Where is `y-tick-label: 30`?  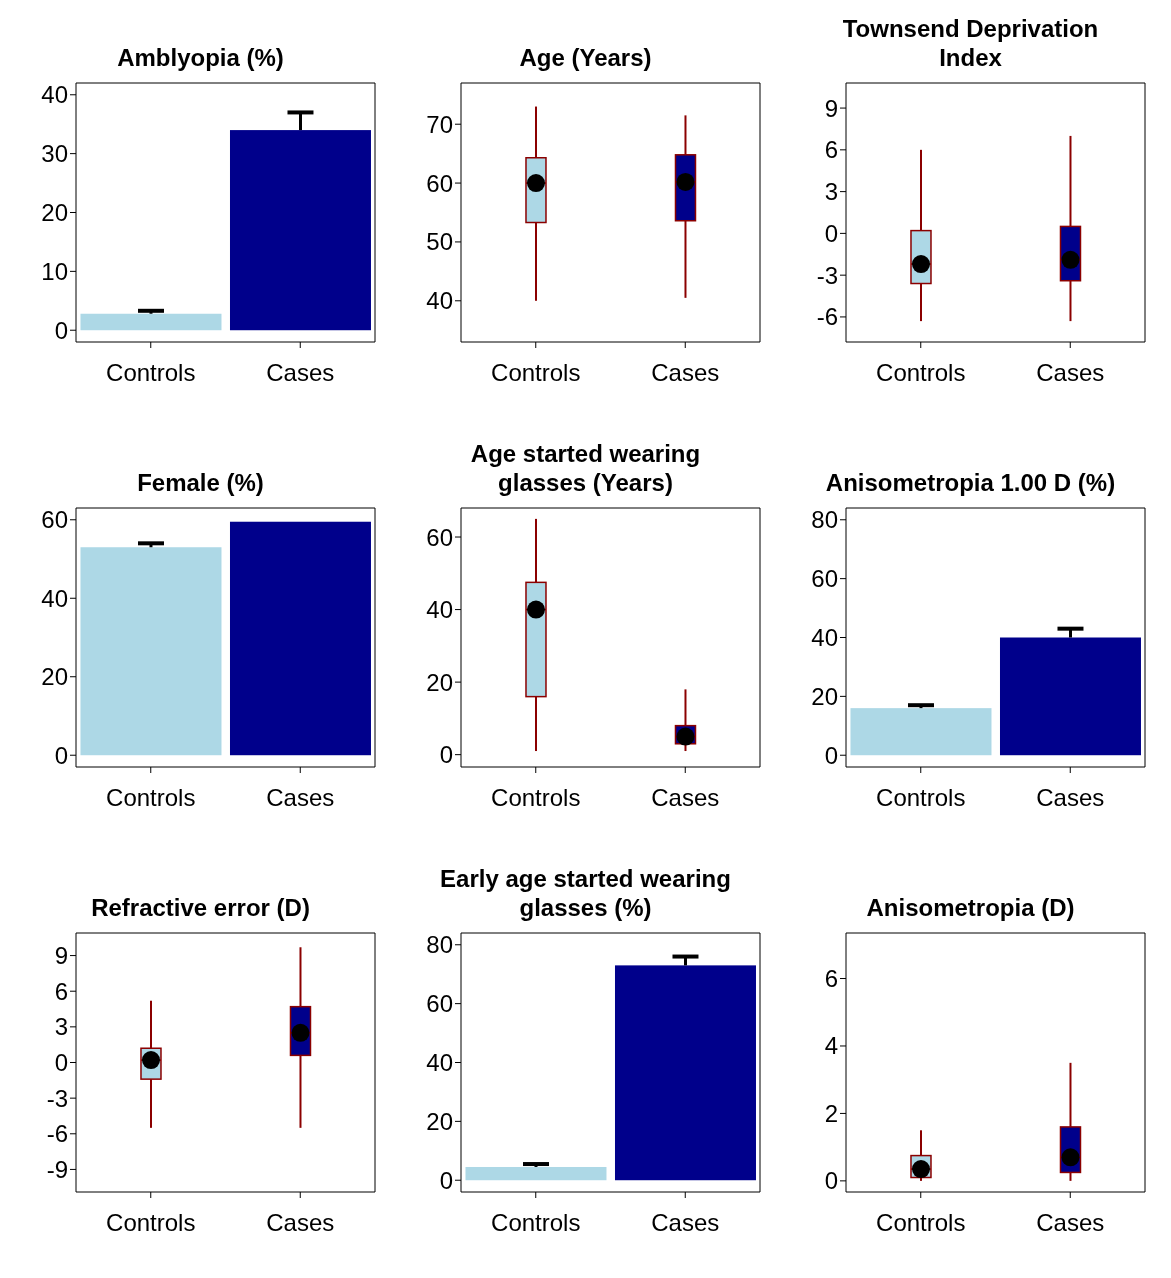
y-tick-label: 30 is located at coordinates (54, 154).